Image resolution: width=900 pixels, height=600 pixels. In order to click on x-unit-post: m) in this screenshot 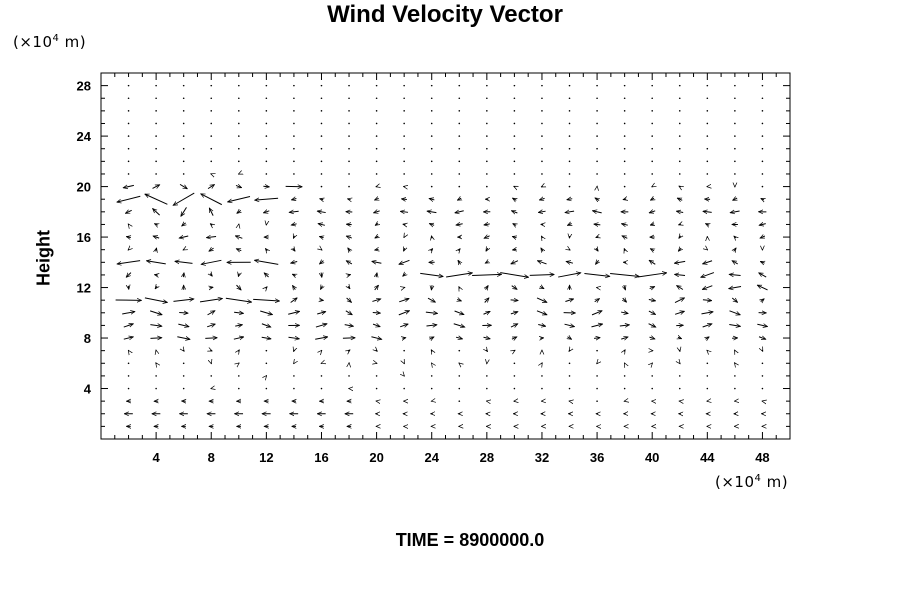, I will do `click(775, 482)`.